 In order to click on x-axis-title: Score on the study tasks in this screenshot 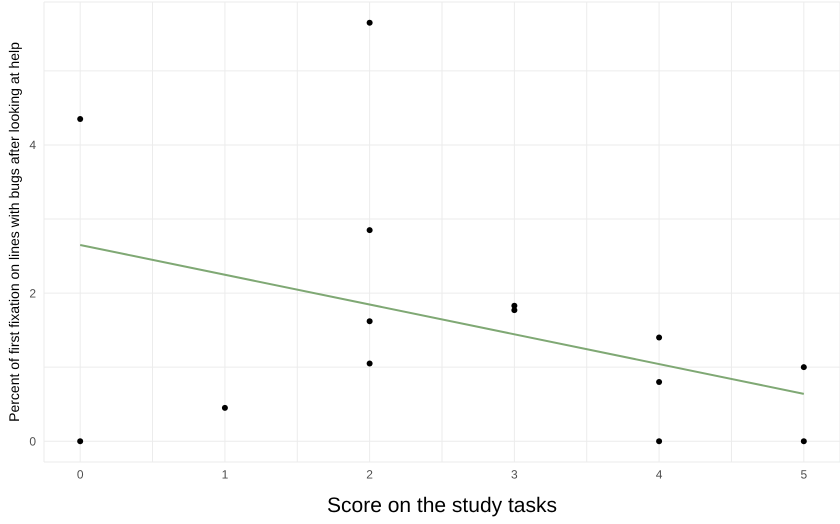, I will do `click(442, 505)`.